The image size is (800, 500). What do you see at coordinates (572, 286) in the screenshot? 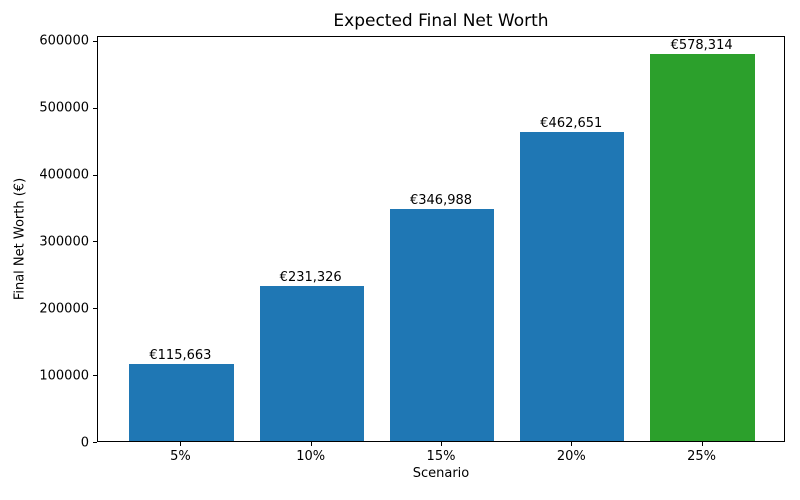
I see `bar-20%` at bounding box center [572, 286].